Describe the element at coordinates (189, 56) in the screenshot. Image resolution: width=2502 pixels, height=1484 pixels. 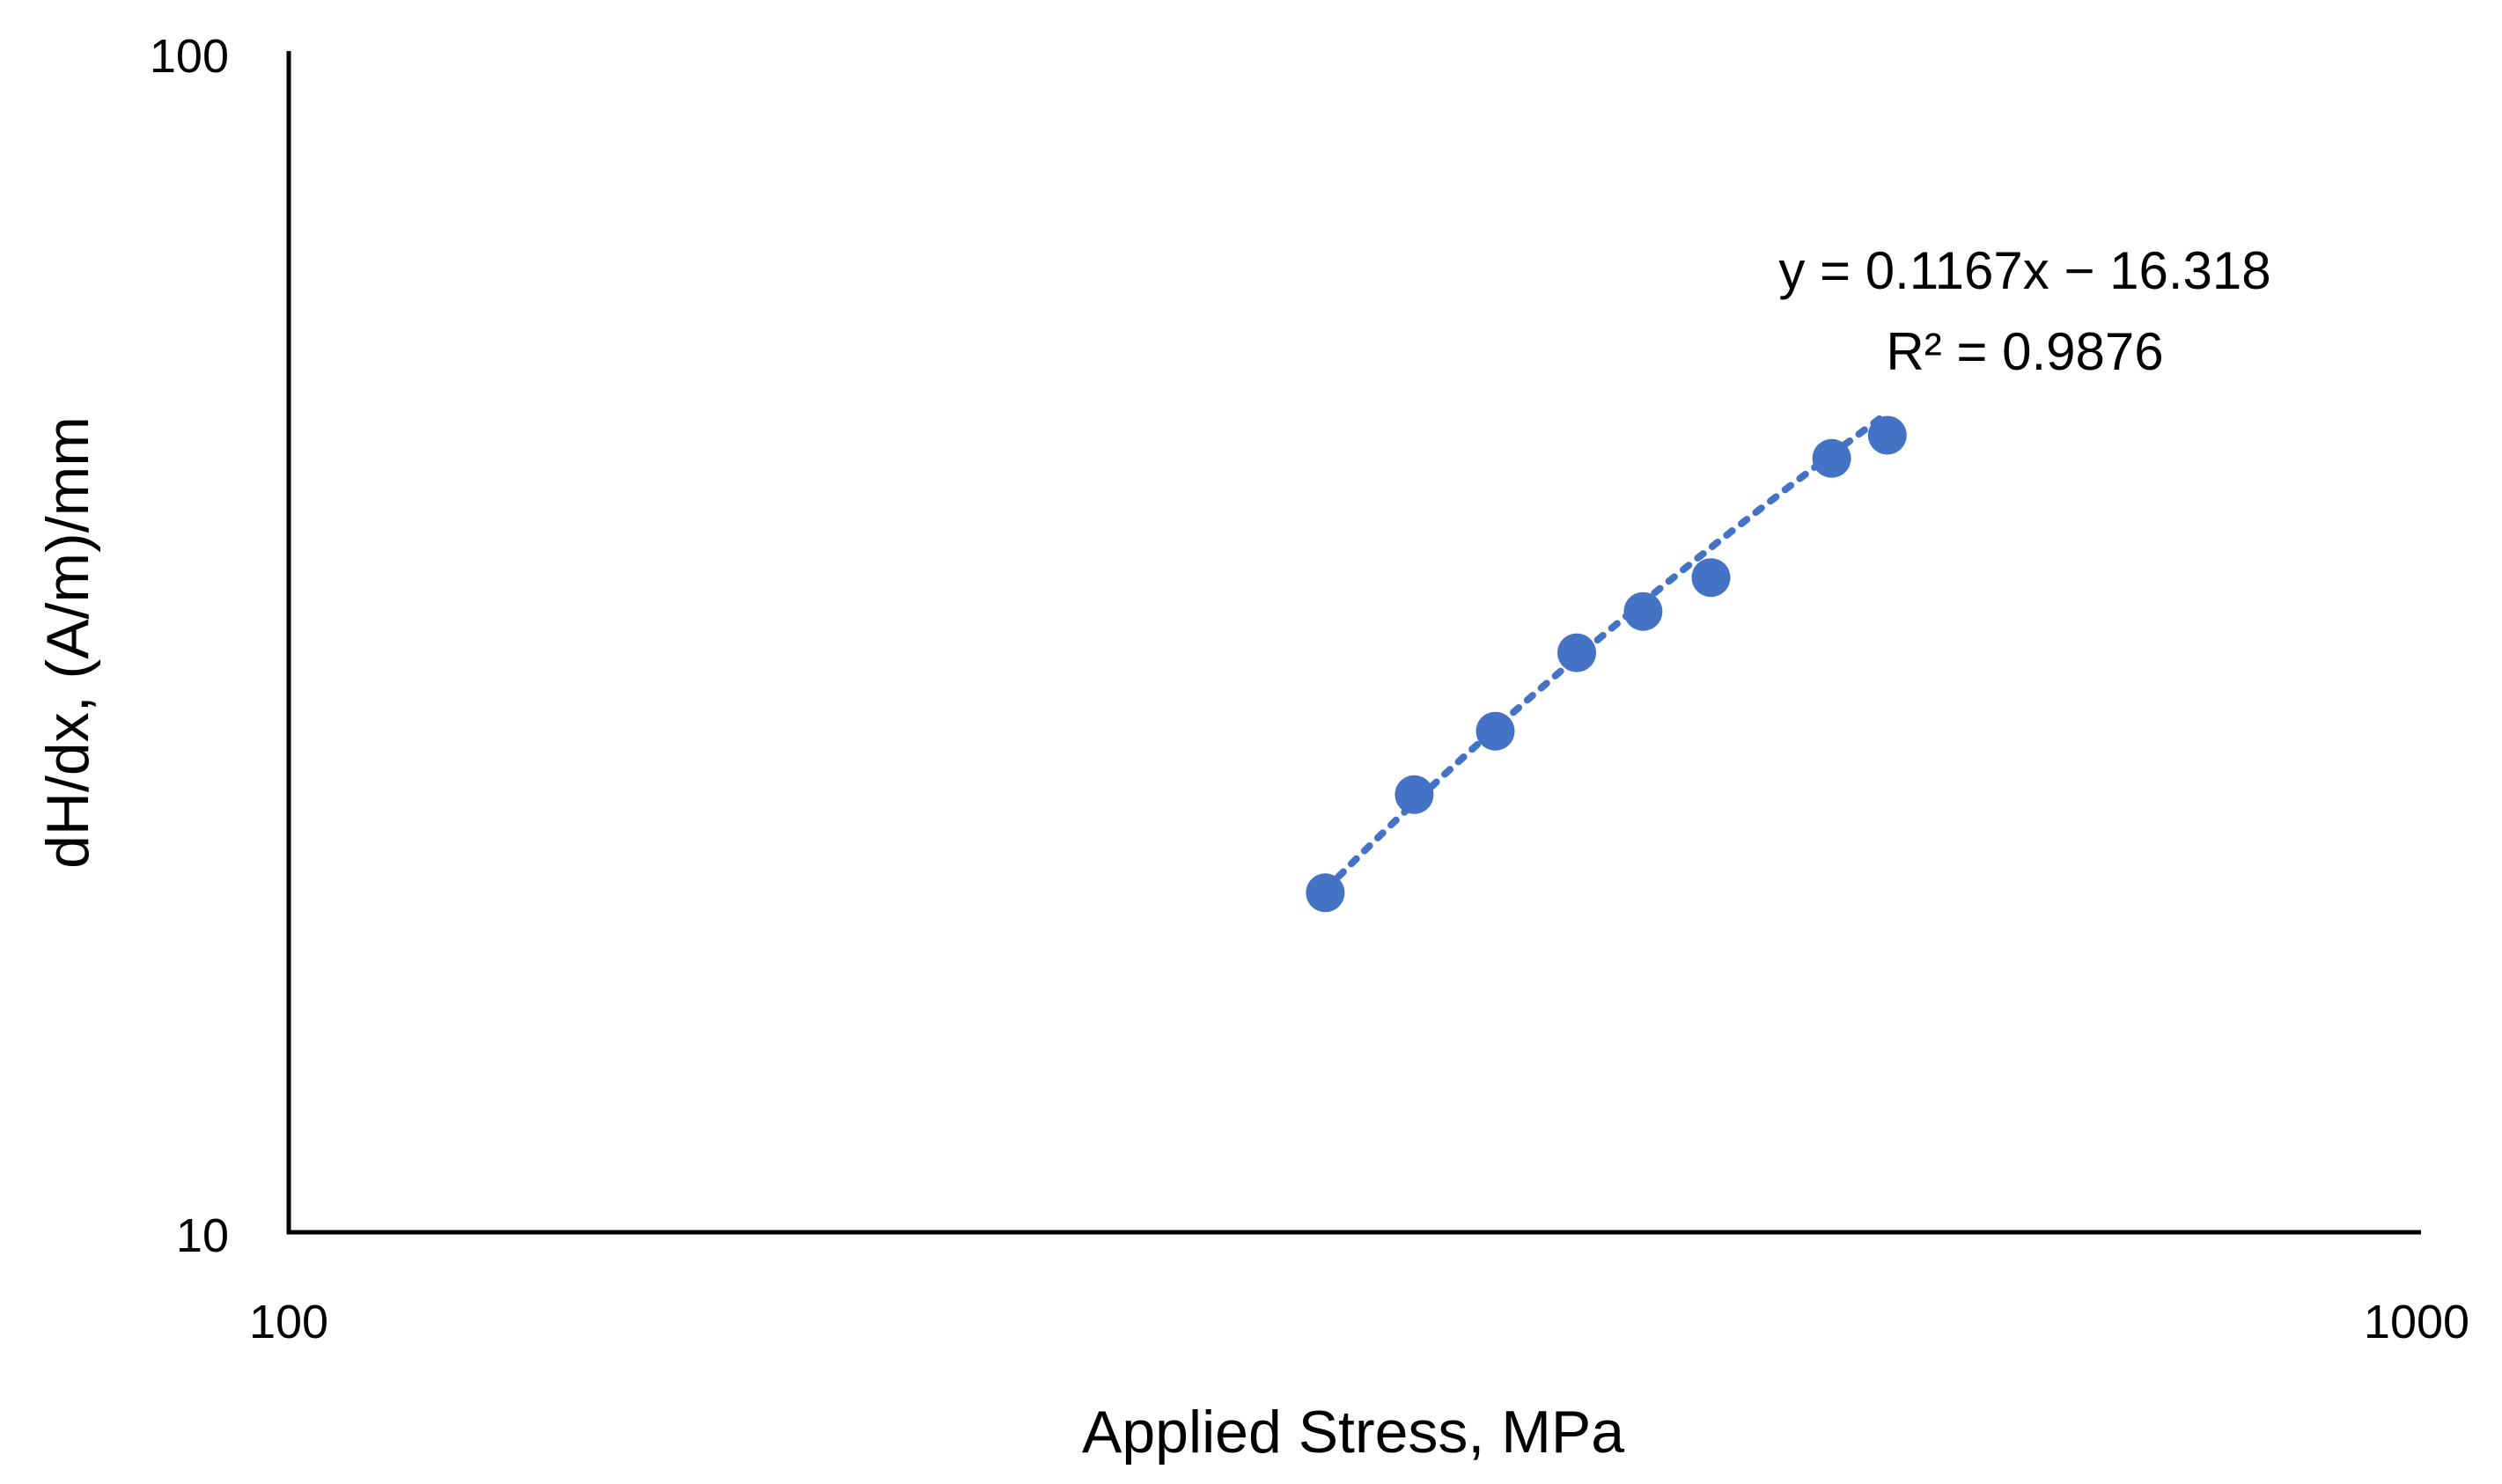
I see `y-tick-label-top: 100` at that location.